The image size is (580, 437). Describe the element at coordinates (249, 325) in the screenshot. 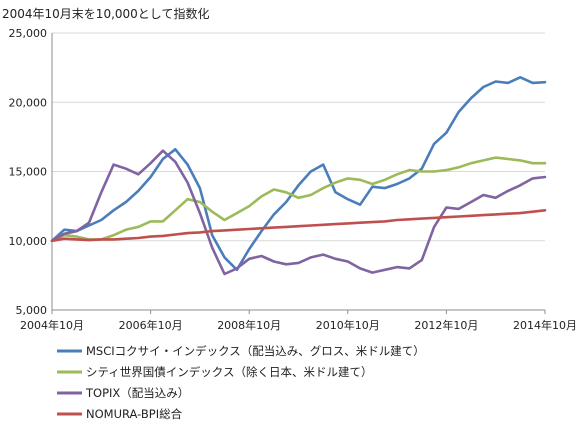

I see `x-tick-label: 2008年10月` at that location.